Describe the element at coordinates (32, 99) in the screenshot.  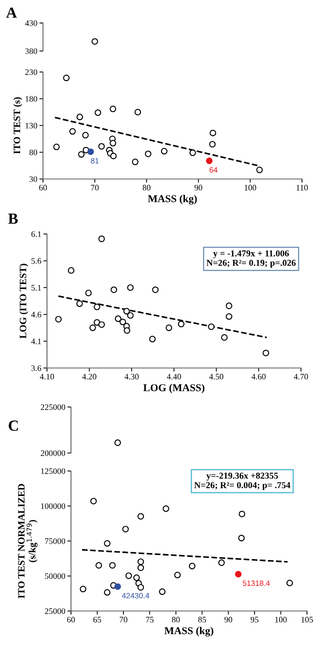
I see `y-tick-label: 180` at that location.